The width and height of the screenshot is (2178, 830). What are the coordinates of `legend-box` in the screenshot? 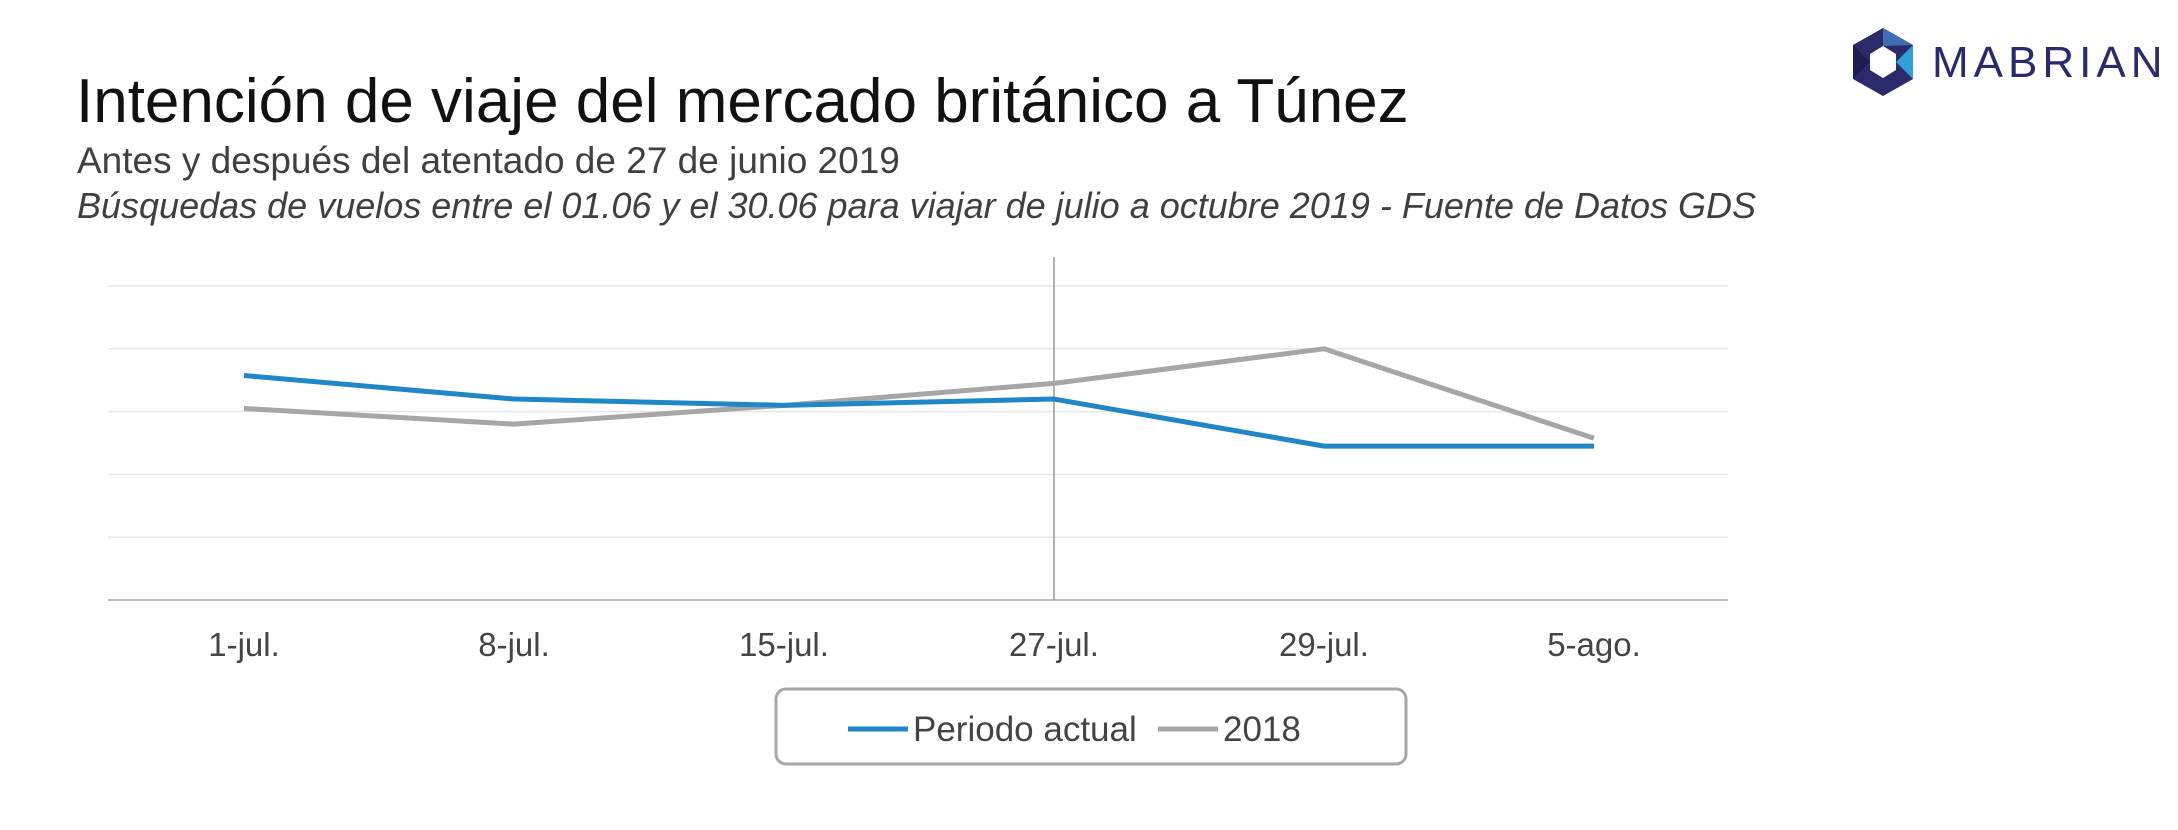 It's located at (1091, 726).